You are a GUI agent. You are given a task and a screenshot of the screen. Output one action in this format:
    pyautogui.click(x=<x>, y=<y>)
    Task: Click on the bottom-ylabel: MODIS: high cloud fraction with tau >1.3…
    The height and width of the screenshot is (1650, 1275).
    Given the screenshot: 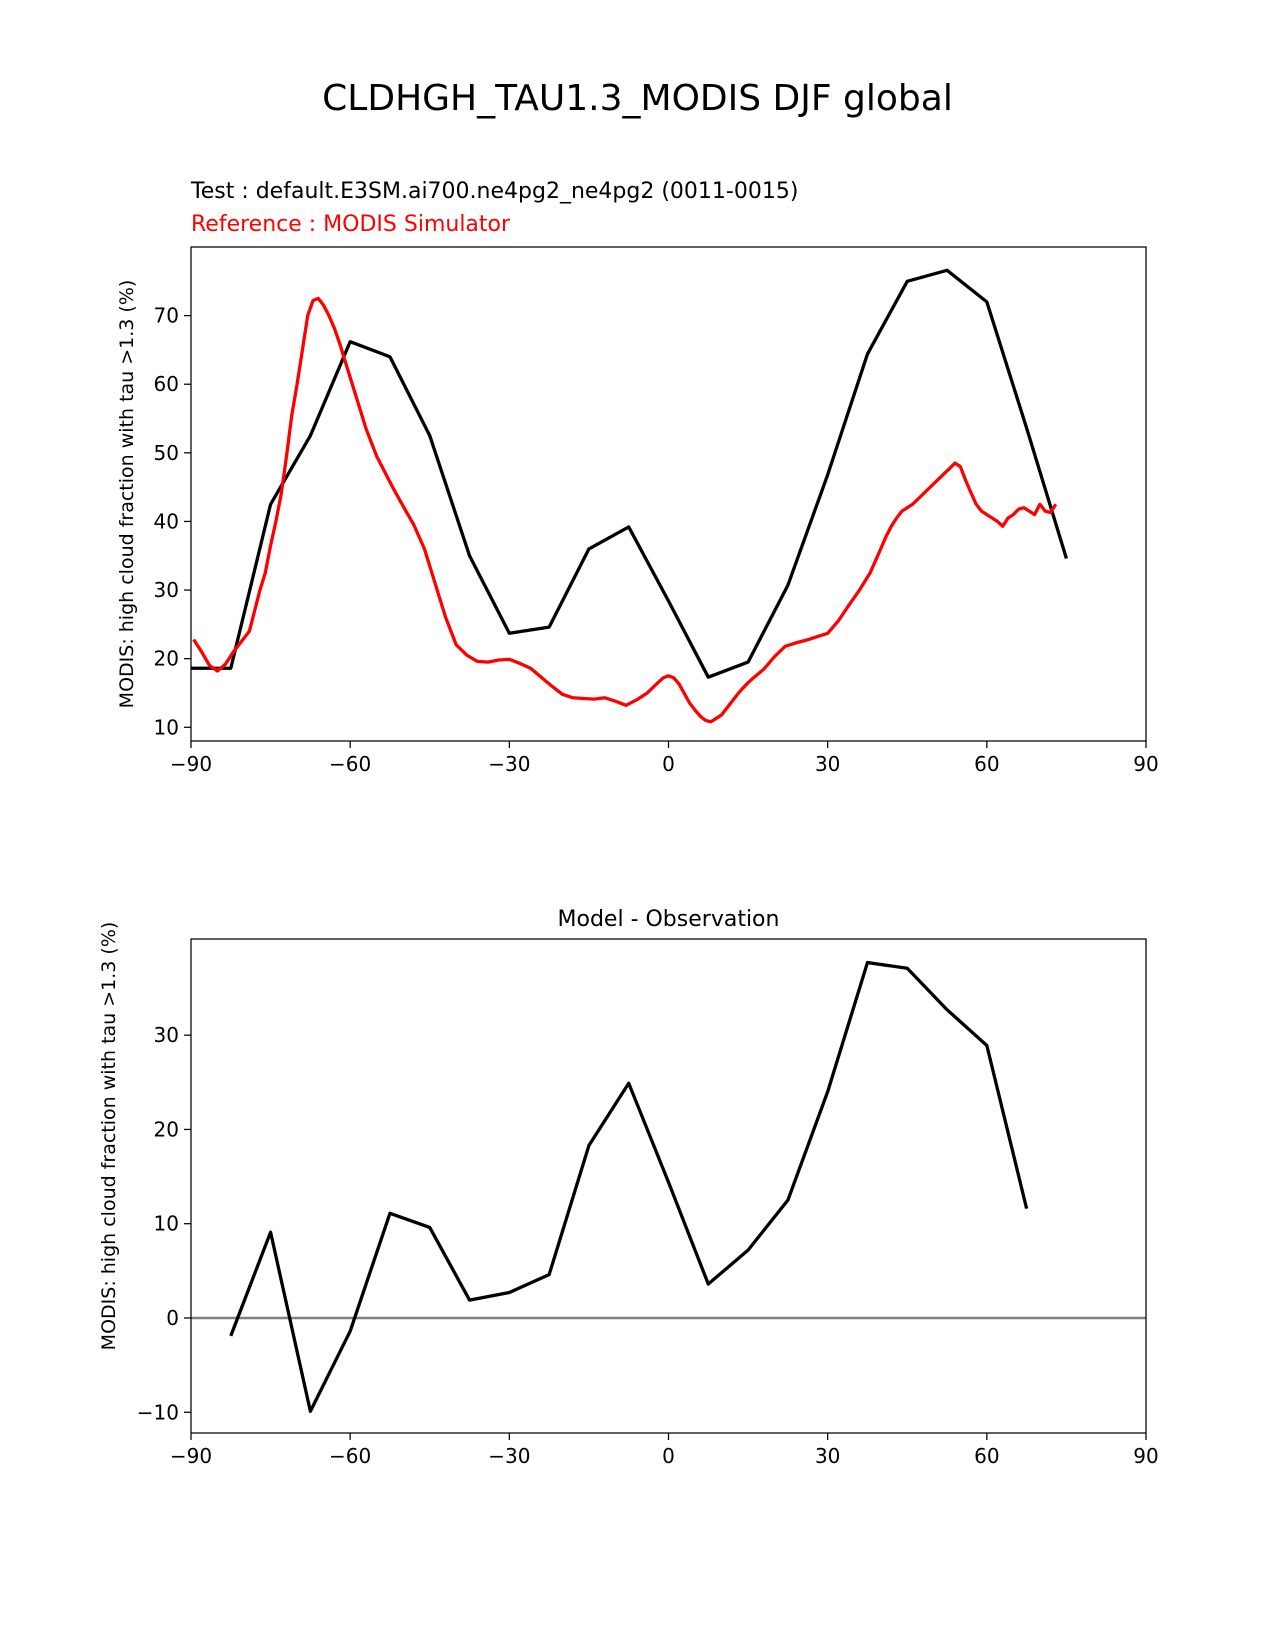 What is the action you would take?
    pyautogui.click(x=109, y=1136)
    